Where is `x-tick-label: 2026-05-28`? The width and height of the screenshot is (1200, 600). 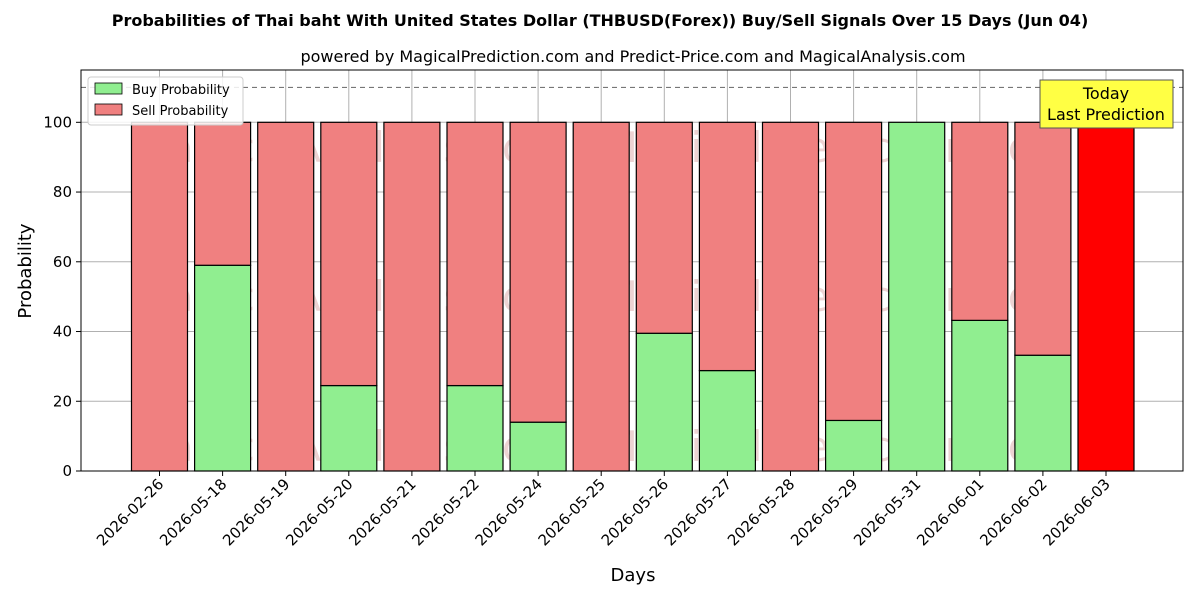
x-tick-label: 2026-05-28 is located at coordinates (761, 512).